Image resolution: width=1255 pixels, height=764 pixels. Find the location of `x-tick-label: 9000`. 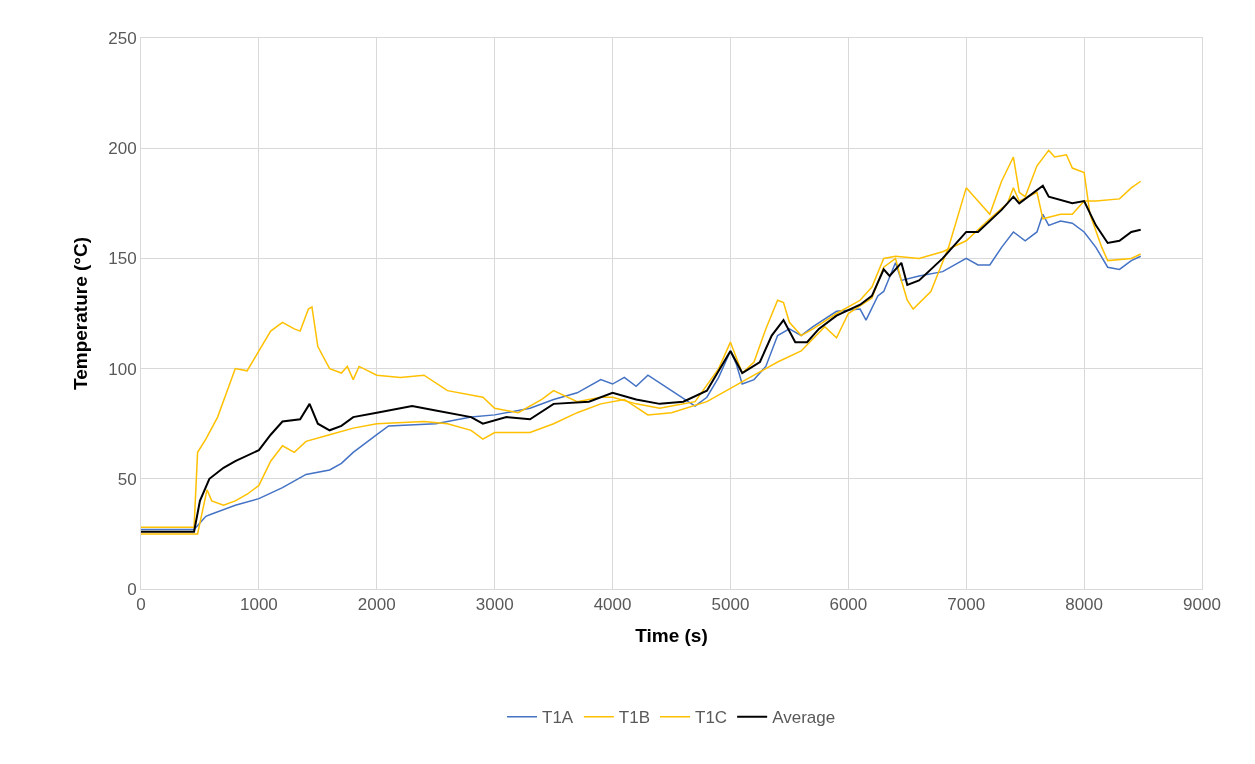

x-tick-label: 9000 is located at coordinates (1202, 605).